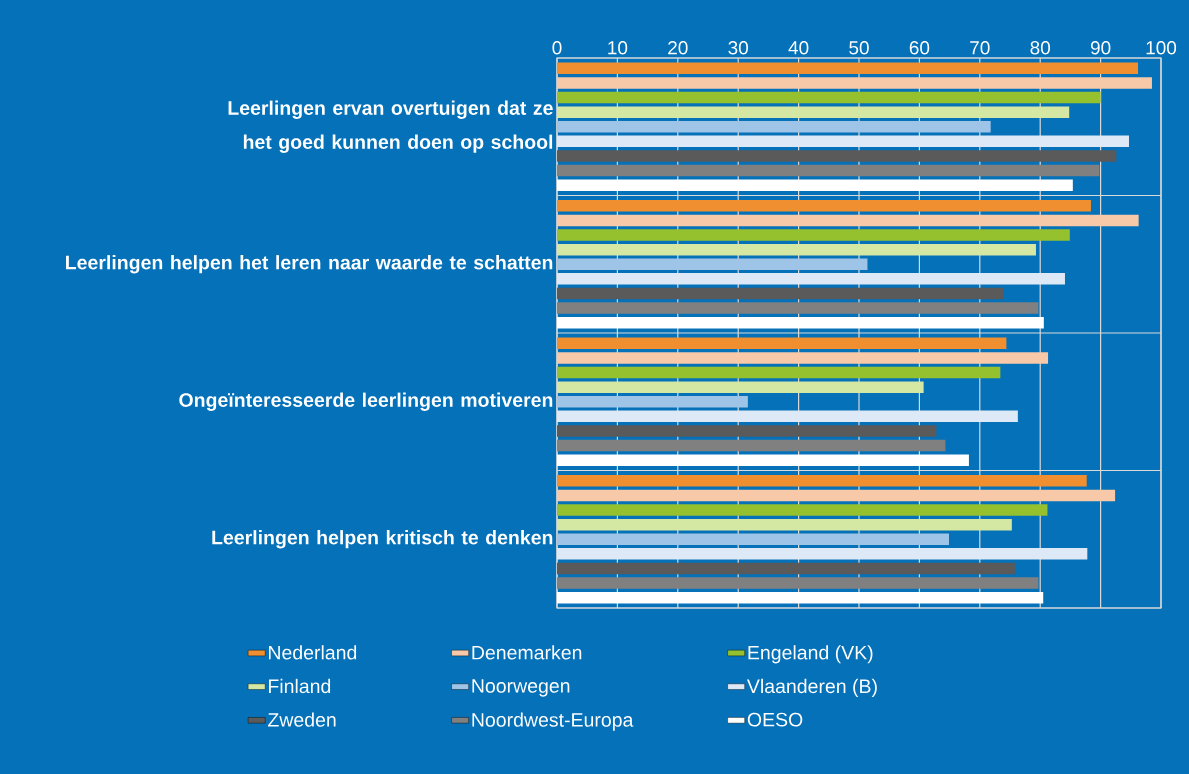 The height and width of the screenshot is (774, 1189). What do you see at coordinates (382, 539) in the screenshot?
I see `y-tick-label: Leerlingen helpen kritisch te denken` at bounding box center [382, 539].